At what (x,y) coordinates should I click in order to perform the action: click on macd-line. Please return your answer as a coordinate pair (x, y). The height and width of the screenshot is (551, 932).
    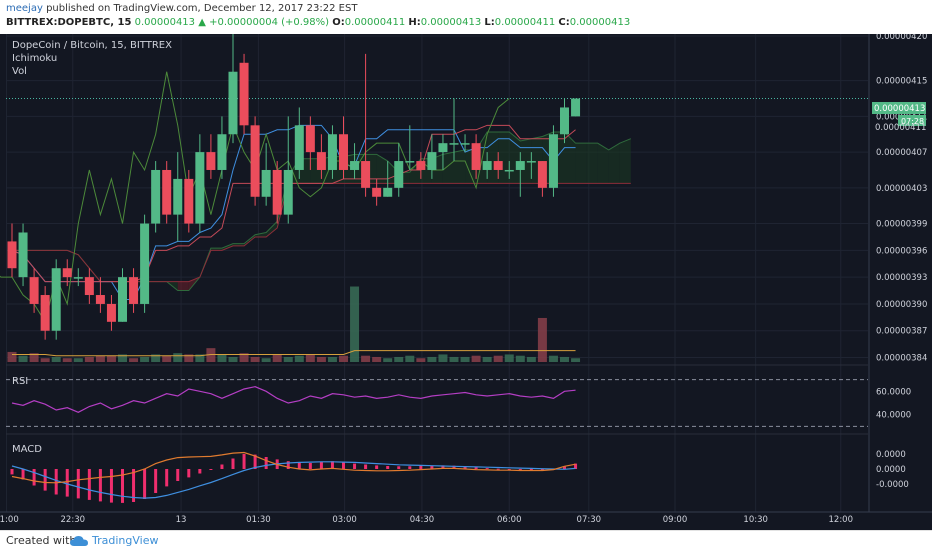
    Looking at the image, I should click on (293, 480).